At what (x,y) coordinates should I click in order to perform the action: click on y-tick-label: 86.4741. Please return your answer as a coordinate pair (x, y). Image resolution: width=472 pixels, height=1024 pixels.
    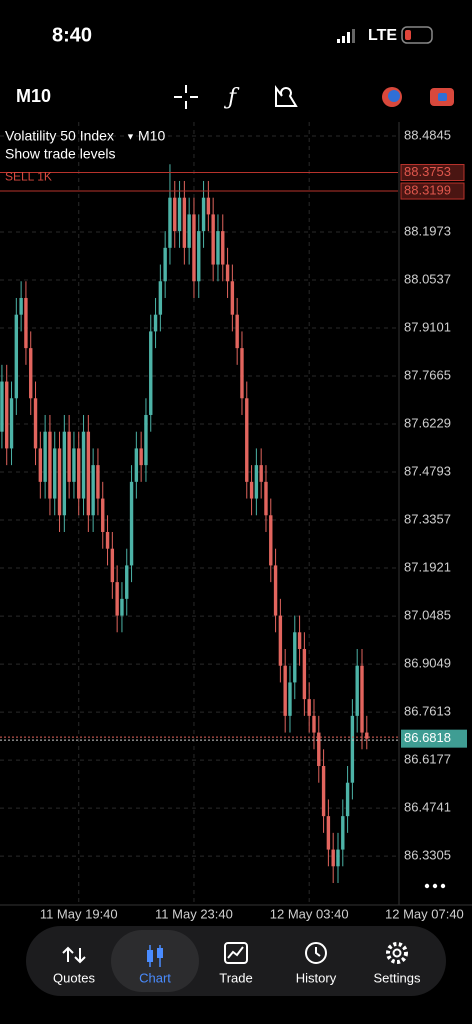
    Looking at the image, I should click on (427, 807).